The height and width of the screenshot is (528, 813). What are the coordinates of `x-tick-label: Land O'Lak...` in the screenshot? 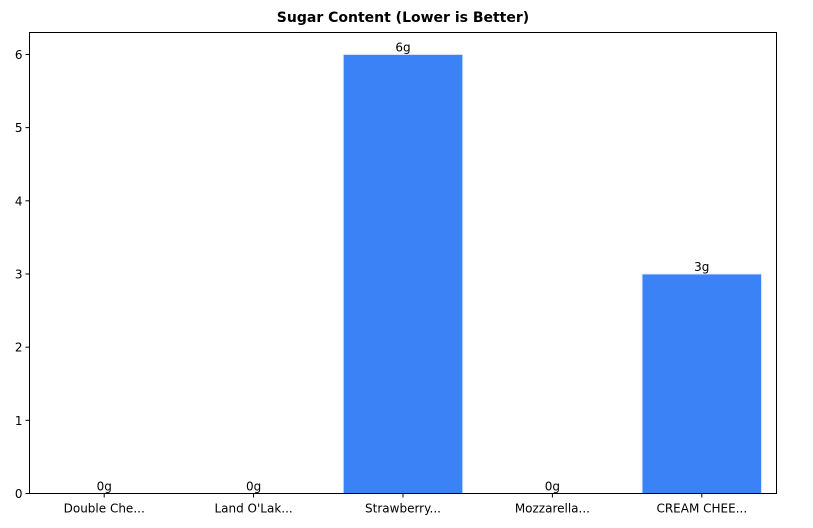 It's located at (253, 509).